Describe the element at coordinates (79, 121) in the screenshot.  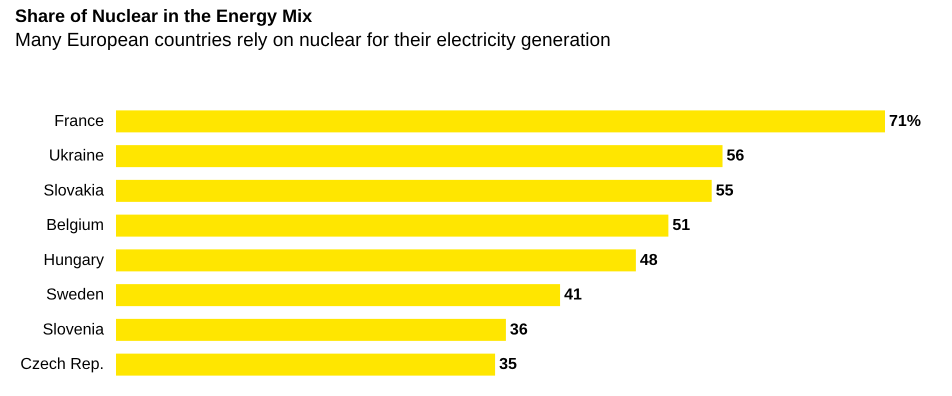
I see `y-tick-label: France` at that location.